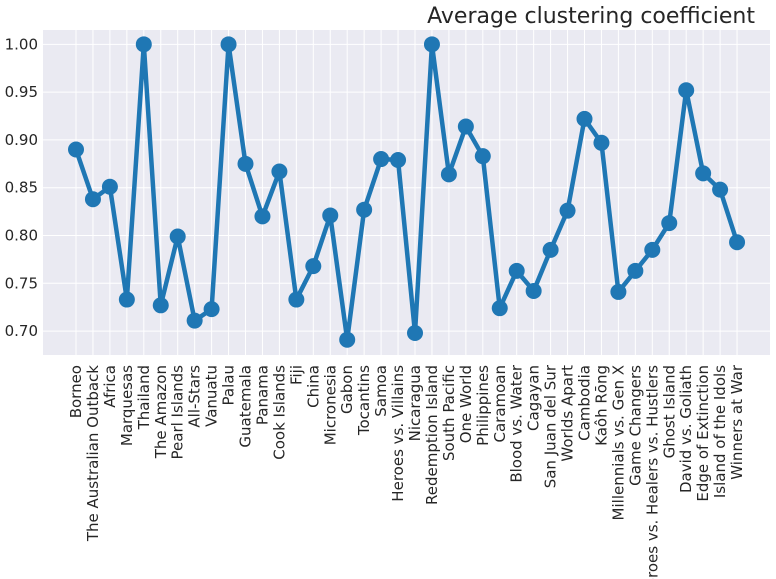 This screenshot has width=776, height=579. What do you see at coordinates (229, 385) in the screenshot?
I see `x-tick-label: Palau` at bounding box center [229, 385].